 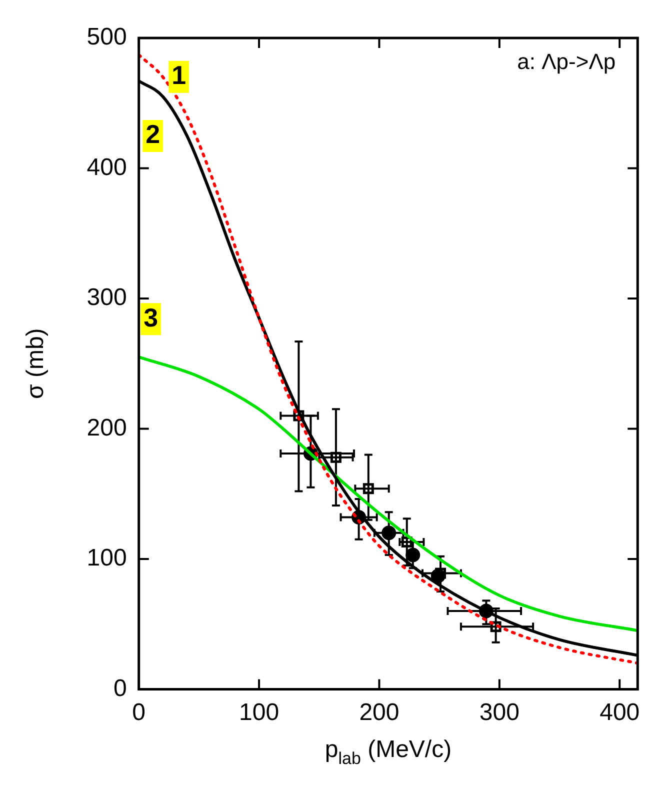 What do you see at coordinates (106, 558) in the screenshot?
I see `y-tick-label: 100` at bounding box center [106, 558].